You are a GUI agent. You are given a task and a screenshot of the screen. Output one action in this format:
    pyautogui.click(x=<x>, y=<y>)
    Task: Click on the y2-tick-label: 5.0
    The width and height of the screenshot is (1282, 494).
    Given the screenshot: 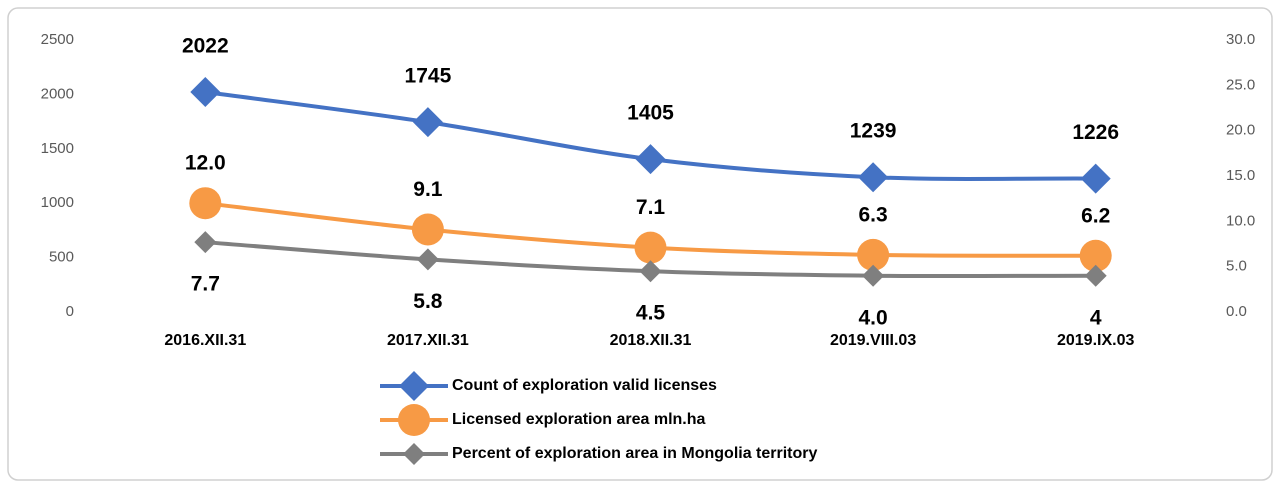 What is the action you would take?
    pyautogui.click(x=1236, y=266)
    